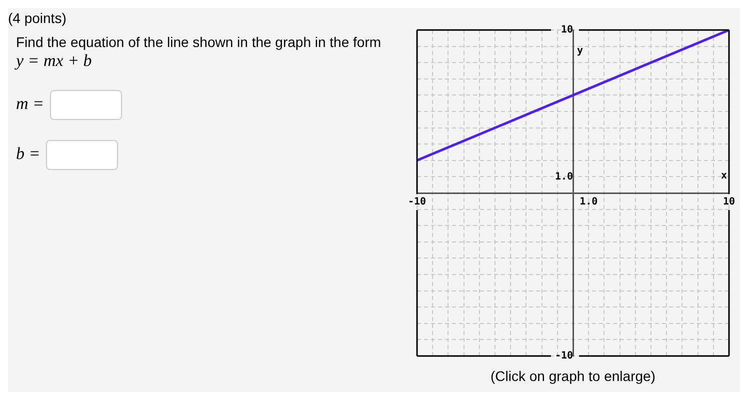 The height and width of the screenshot is (400, 748). Describe the element at coordinates (723, 176) in the screenshot. I see `x-axis-title: x` at that location.